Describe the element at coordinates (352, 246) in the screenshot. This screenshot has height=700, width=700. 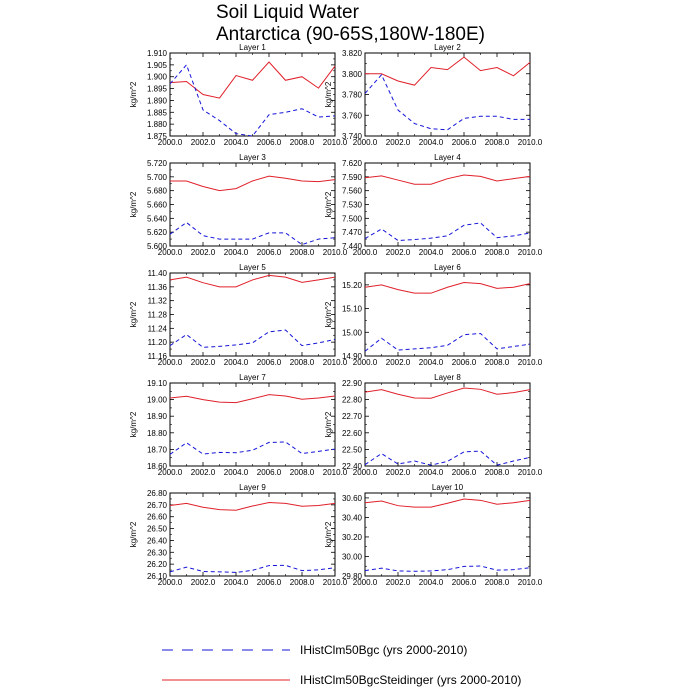
I see `y-tick-label: 7.440` at that location.